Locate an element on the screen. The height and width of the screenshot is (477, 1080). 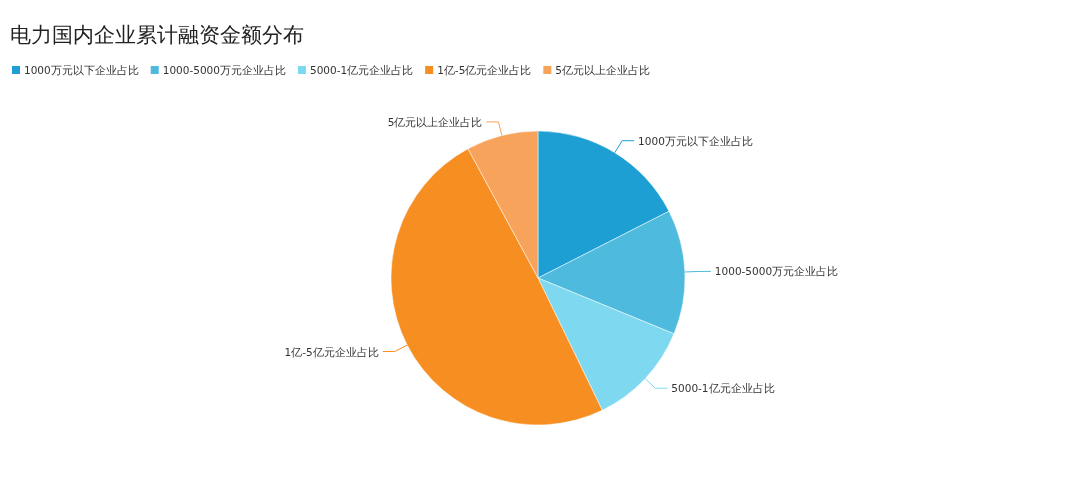
slice-label: 1亿-5亿元企业占比 is located at coordinates (331, 351).